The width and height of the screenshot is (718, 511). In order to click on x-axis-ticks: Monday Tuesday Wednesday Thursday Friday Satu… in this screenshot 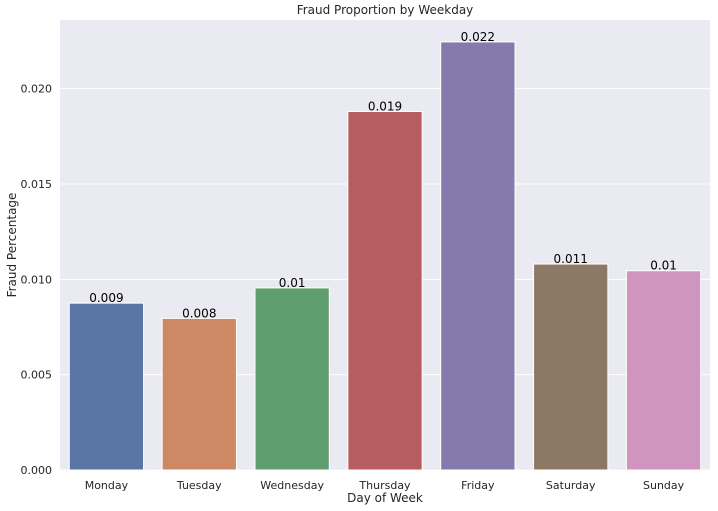, I will do `click(385, 485)`.